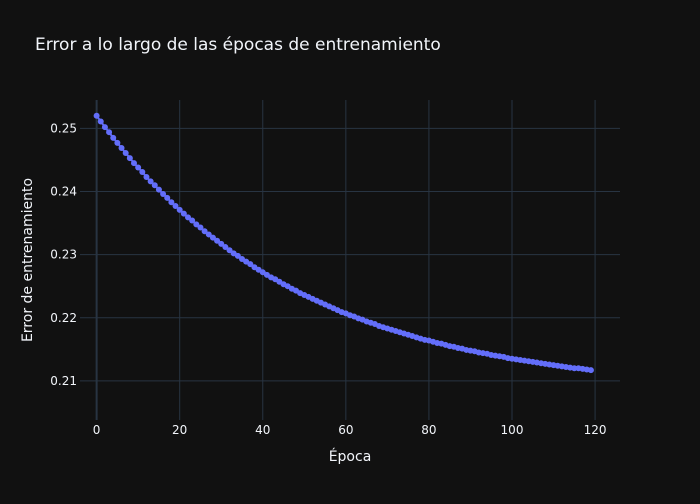  I want to click on x-tick-label: 20, so click(179, 430).